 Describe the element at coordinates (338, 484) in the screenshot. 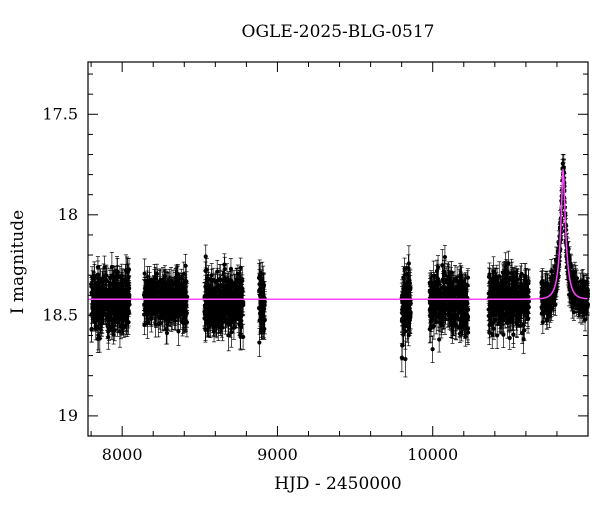

I see `x-axis-label: HJD - 2450000` at that location.